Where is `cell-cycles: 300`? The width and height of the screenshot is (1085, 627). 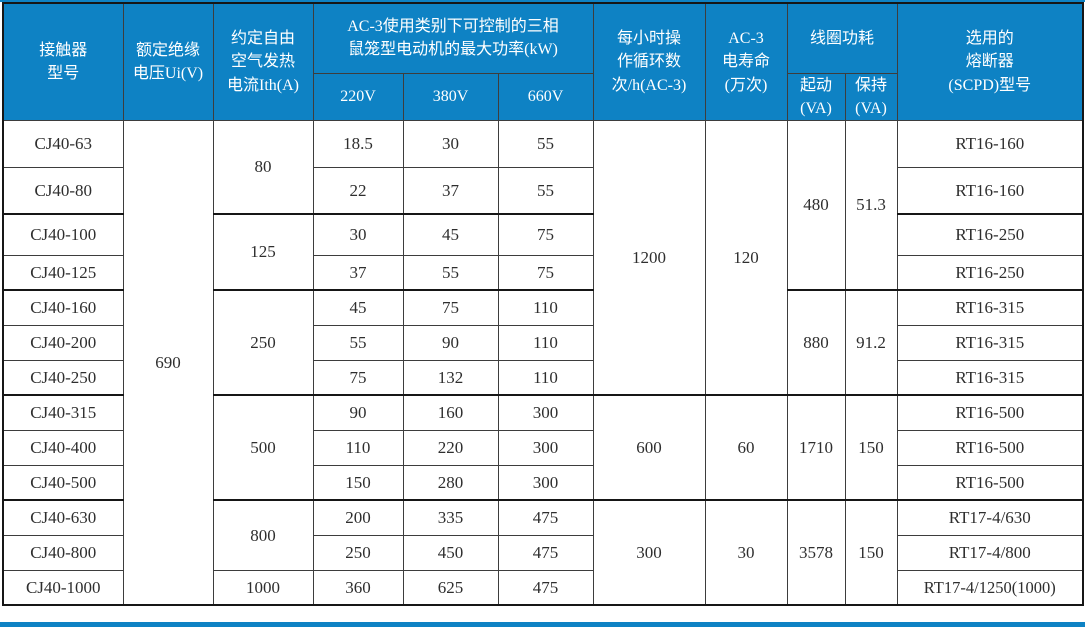 cell-cycles: 300 is located at coordinates (649, 552).